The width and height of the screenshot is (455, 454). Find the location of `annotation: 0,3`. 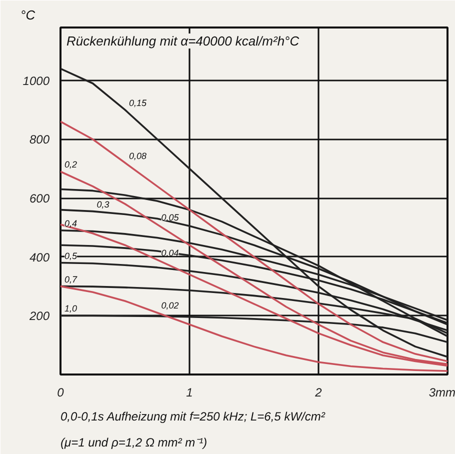

annotation: 0,3 is located at coordinates (103, 204).